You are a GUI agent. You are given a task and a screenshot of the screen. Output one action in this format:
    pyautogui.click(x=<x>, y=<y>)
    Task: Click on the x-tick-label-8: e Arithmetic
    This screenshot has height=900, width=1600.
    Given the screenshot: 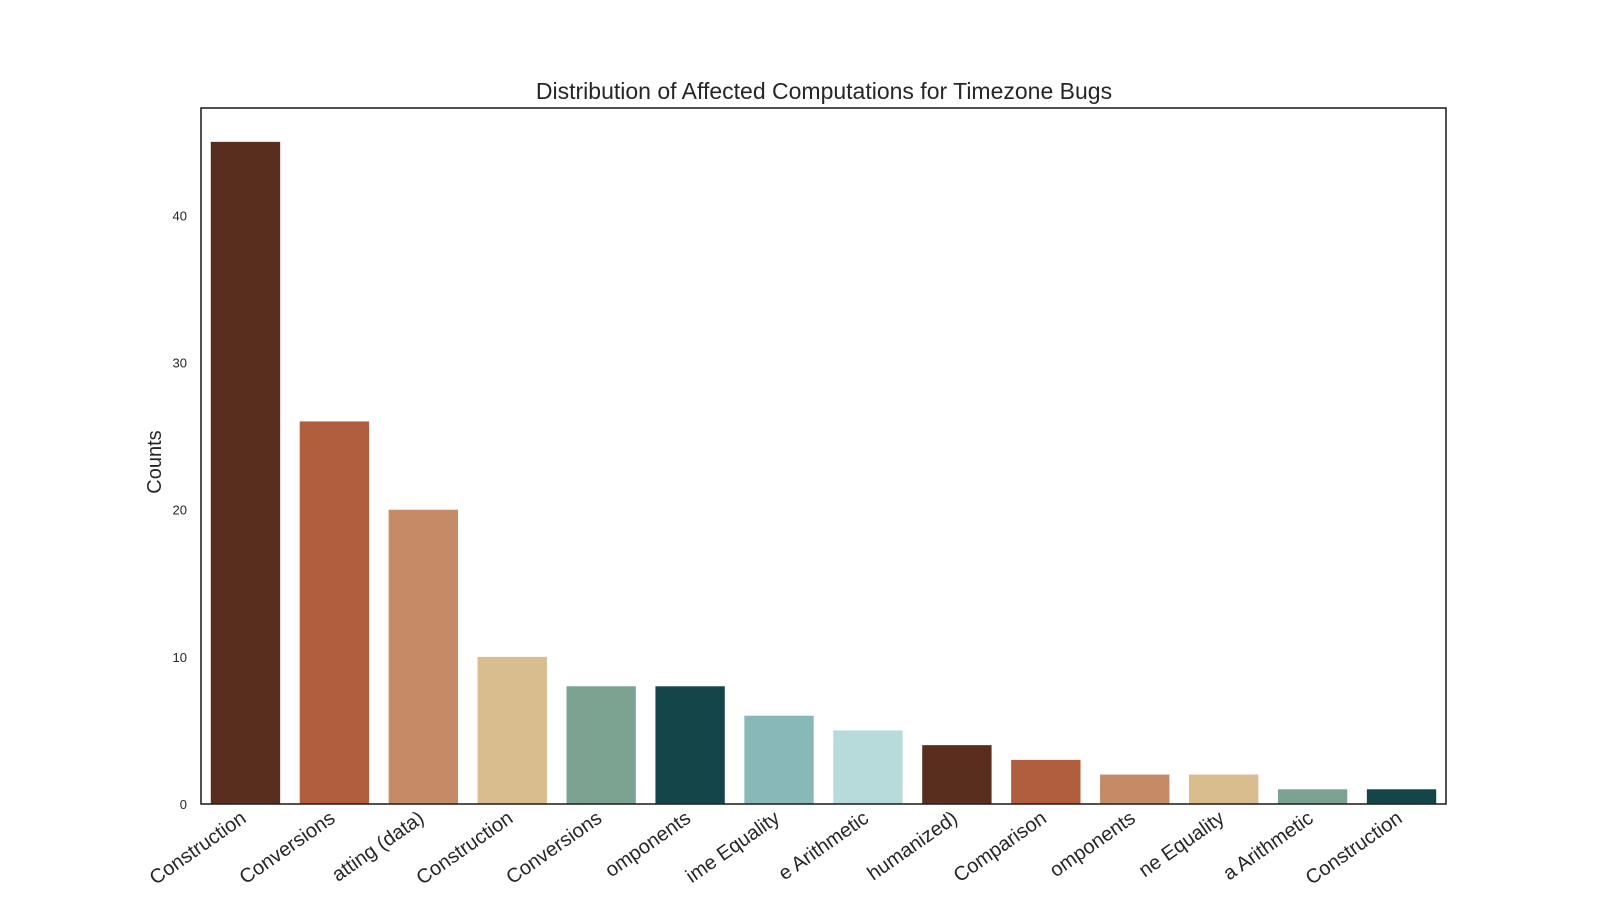 What is the action you would take?
    pyautogui.click(x=824, y=846)
    